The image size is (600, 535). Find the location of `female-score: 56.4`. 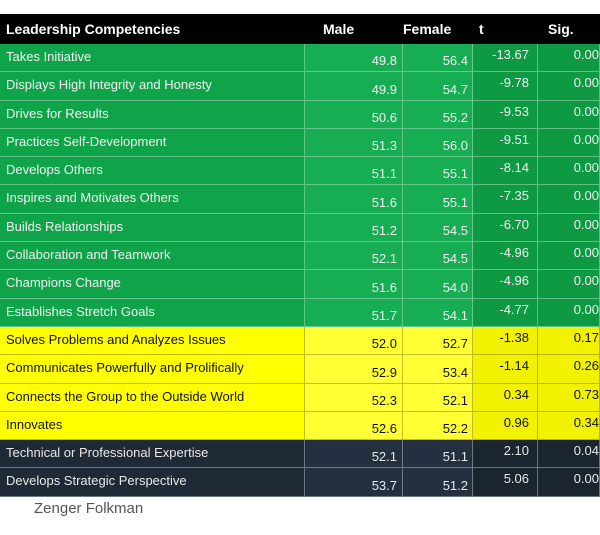

female-score: 56.4 is located at coordinates (438, 58).